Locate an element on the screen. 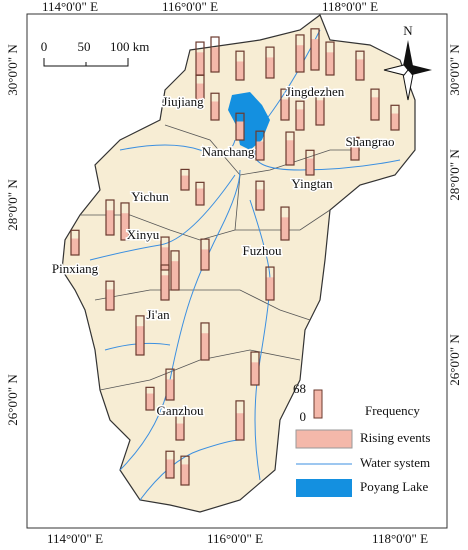  north-arrow is located at coordinates (407, 70).